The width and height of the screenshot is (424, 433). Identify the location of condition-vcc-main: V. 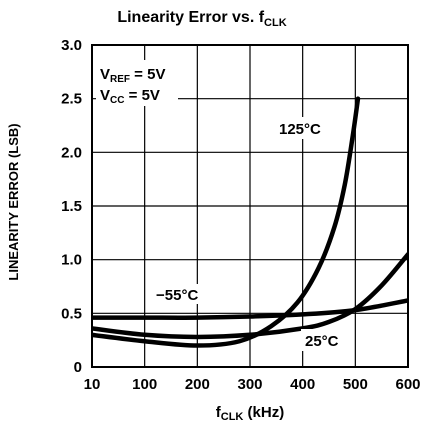
(105, 95).